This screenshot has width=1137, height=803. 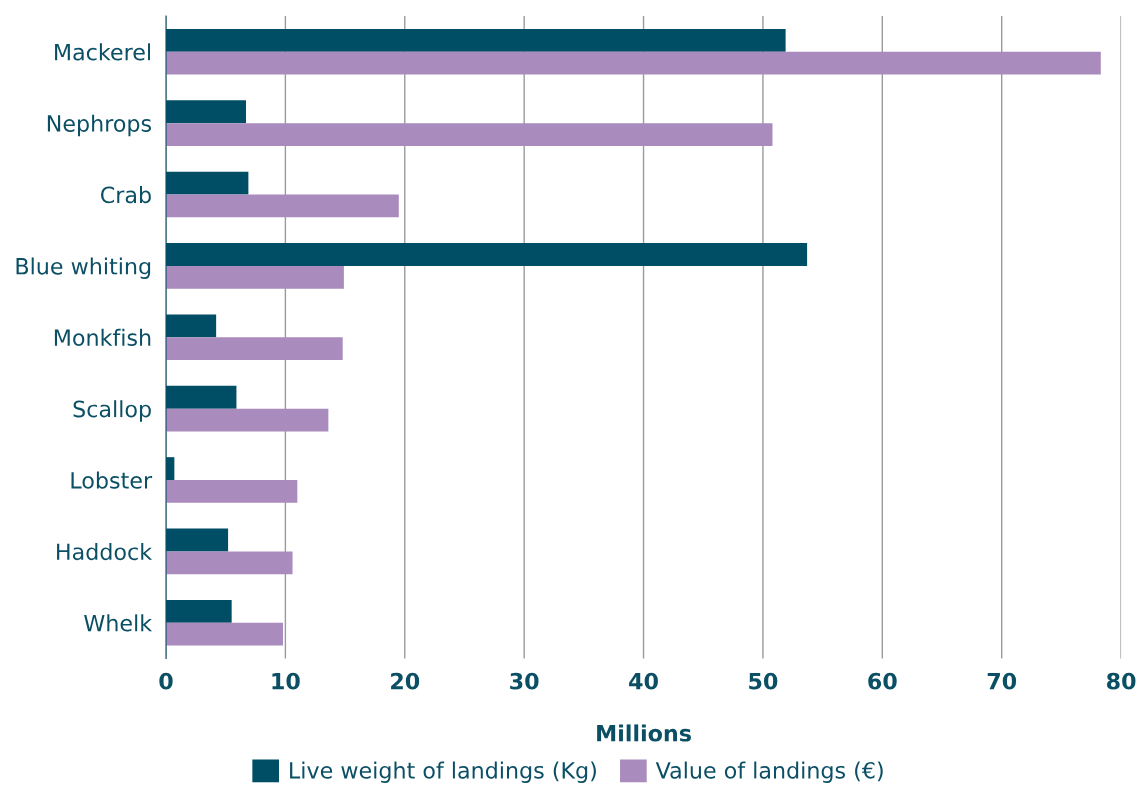 What do you see at coordinates (105, 551) in the screenshot?
I see `y-tick-label: Haddock` at bounding box center [105, 551].